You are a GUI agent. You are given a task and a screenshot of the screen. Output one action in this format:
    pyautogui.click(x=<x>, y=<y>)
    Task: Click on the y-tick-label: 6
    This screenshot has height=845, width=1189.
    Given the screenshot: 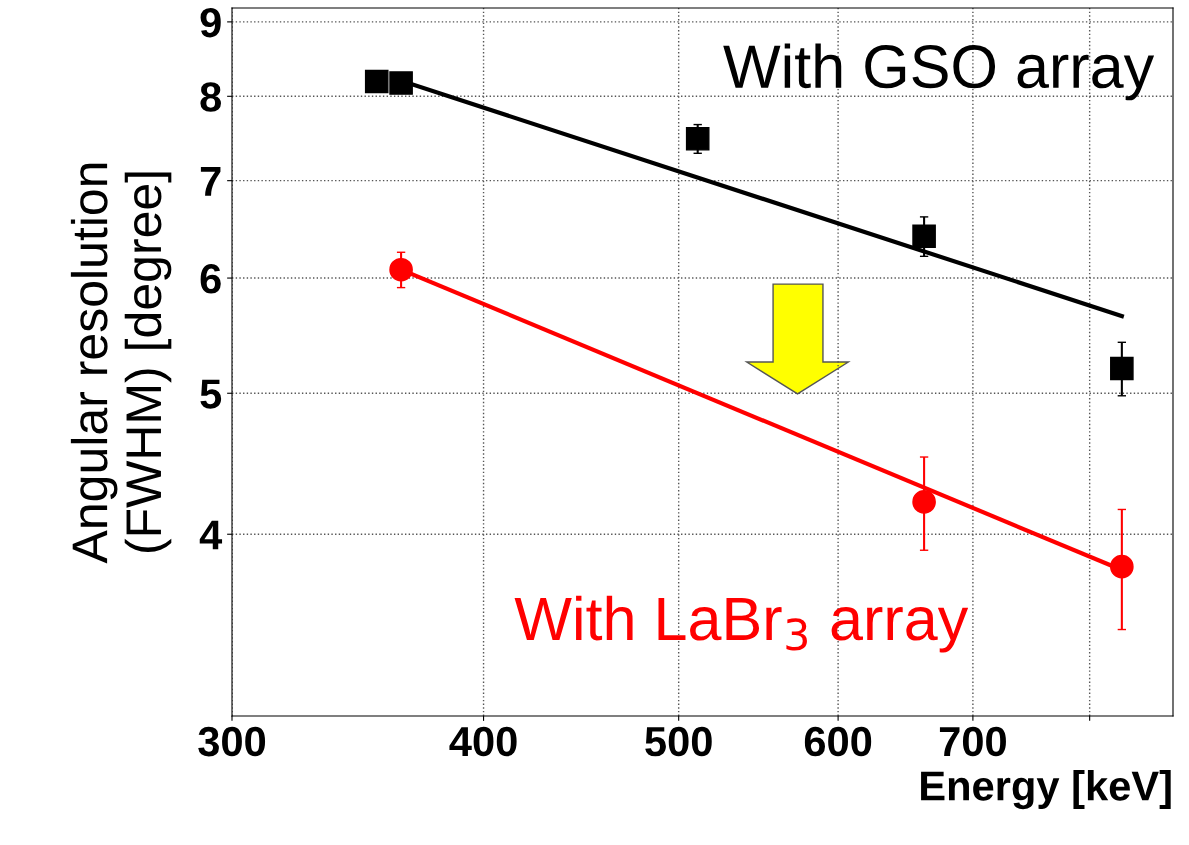 What is the action you would take?
    pyautogui.click(x=210, y=279)
    